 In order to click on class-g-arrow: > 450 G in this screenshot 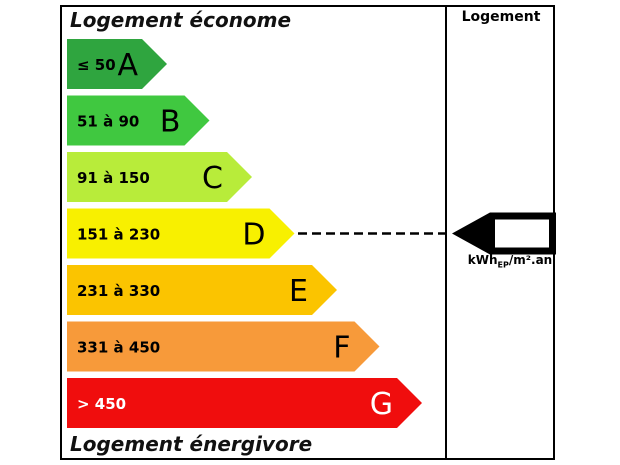, I will do `click(244, 403)`.